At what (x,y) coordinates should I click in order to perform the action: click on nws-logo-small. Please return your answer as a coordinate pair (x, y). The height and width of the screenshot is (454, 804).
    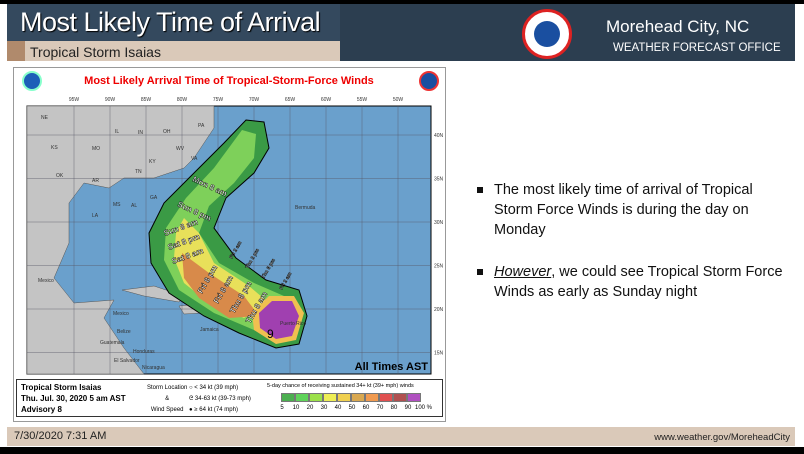
    Looking at the image, I should click on (429, 81).